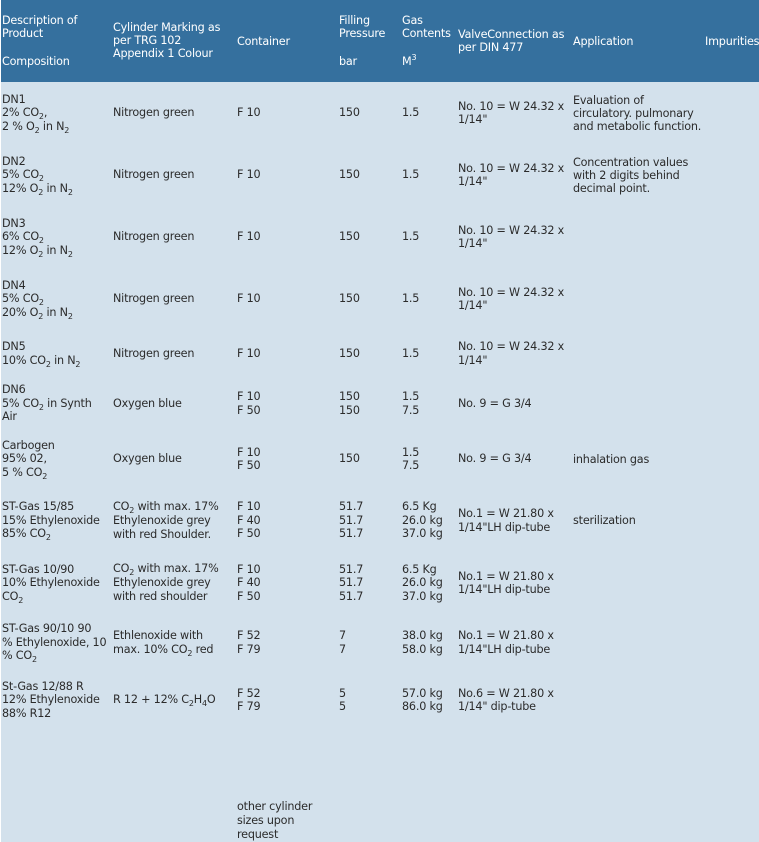 The width and height of the screenshot is (759, 842). Describe the element at coordinates (287, 700) in the screenshot. I see `cell-container: F 52 F 79` at that location.